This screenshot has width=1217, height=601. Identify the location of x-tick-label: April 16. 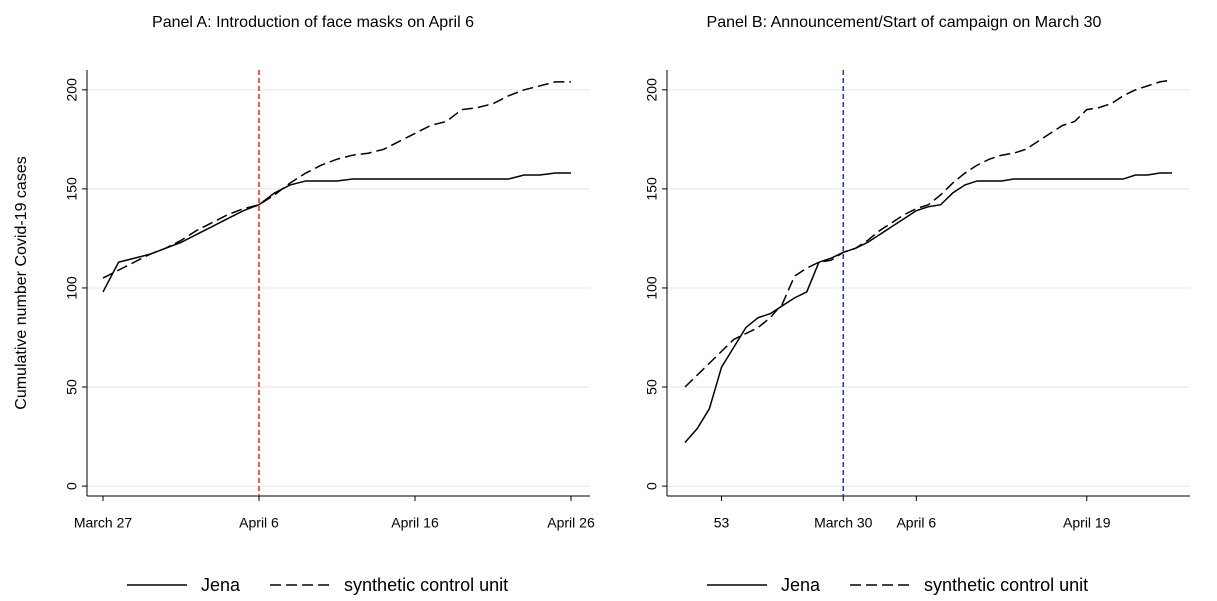
(415, 523).